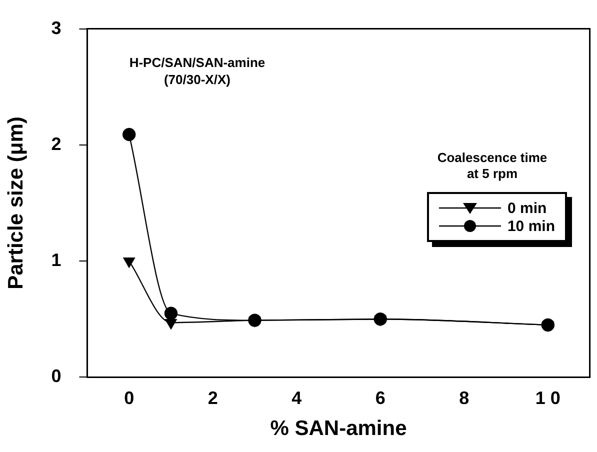 The width and height of the screenshot is (597, 452). I want to click on legend-label: 0 min, so click(527, 208).